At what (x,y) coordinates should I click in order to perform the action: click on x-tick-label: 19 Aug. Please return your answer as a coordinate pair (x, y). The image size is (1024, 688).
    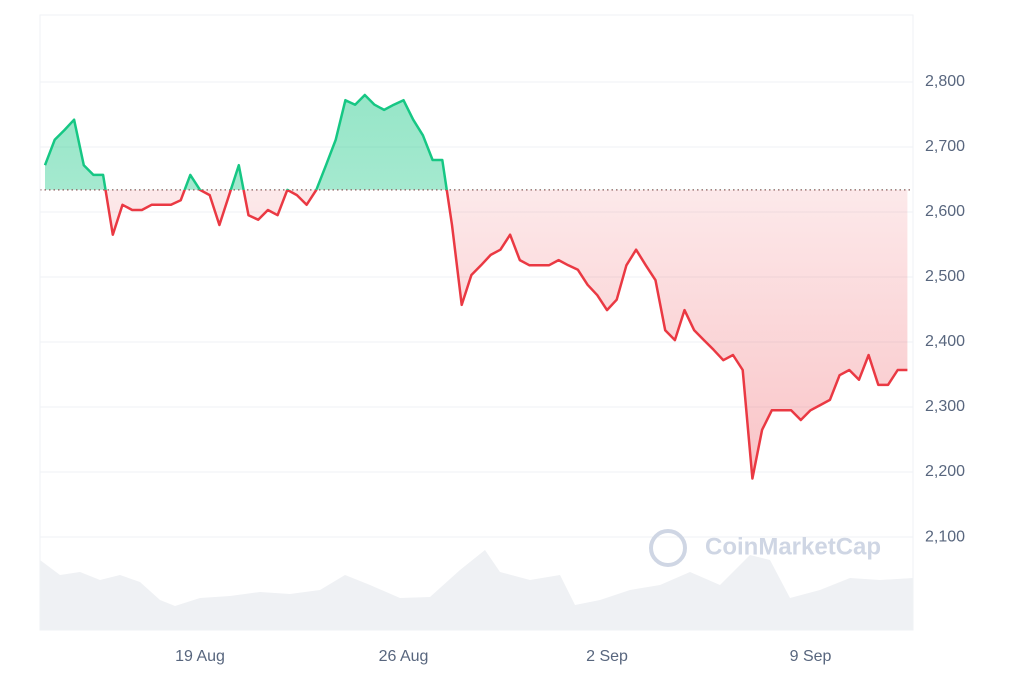
    Looking at the image, I should click on (200, 656).